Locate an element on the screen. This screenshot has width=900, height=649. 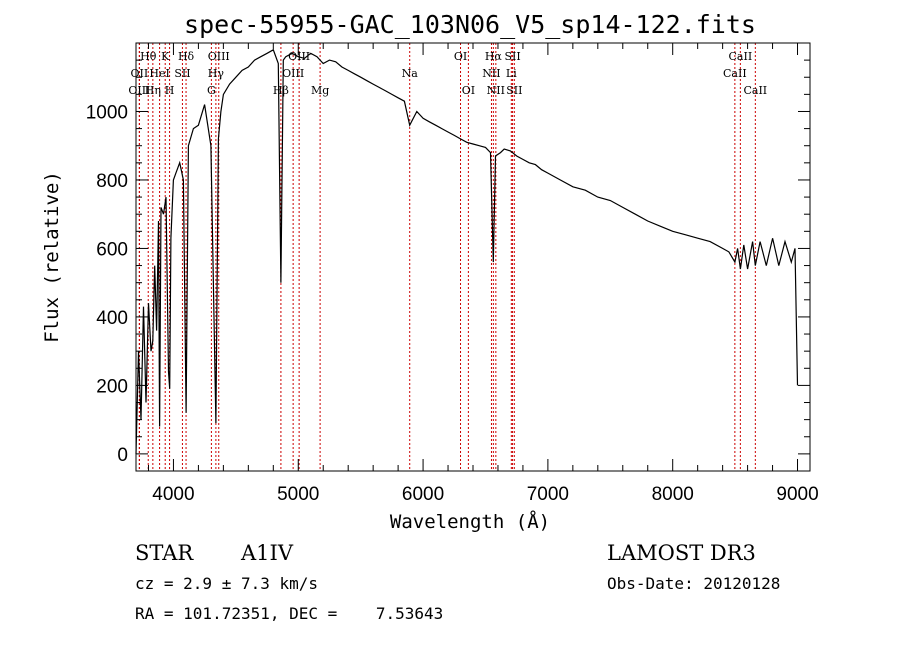
line-marker-label-4: HeI is located at coordinates (159, 73).